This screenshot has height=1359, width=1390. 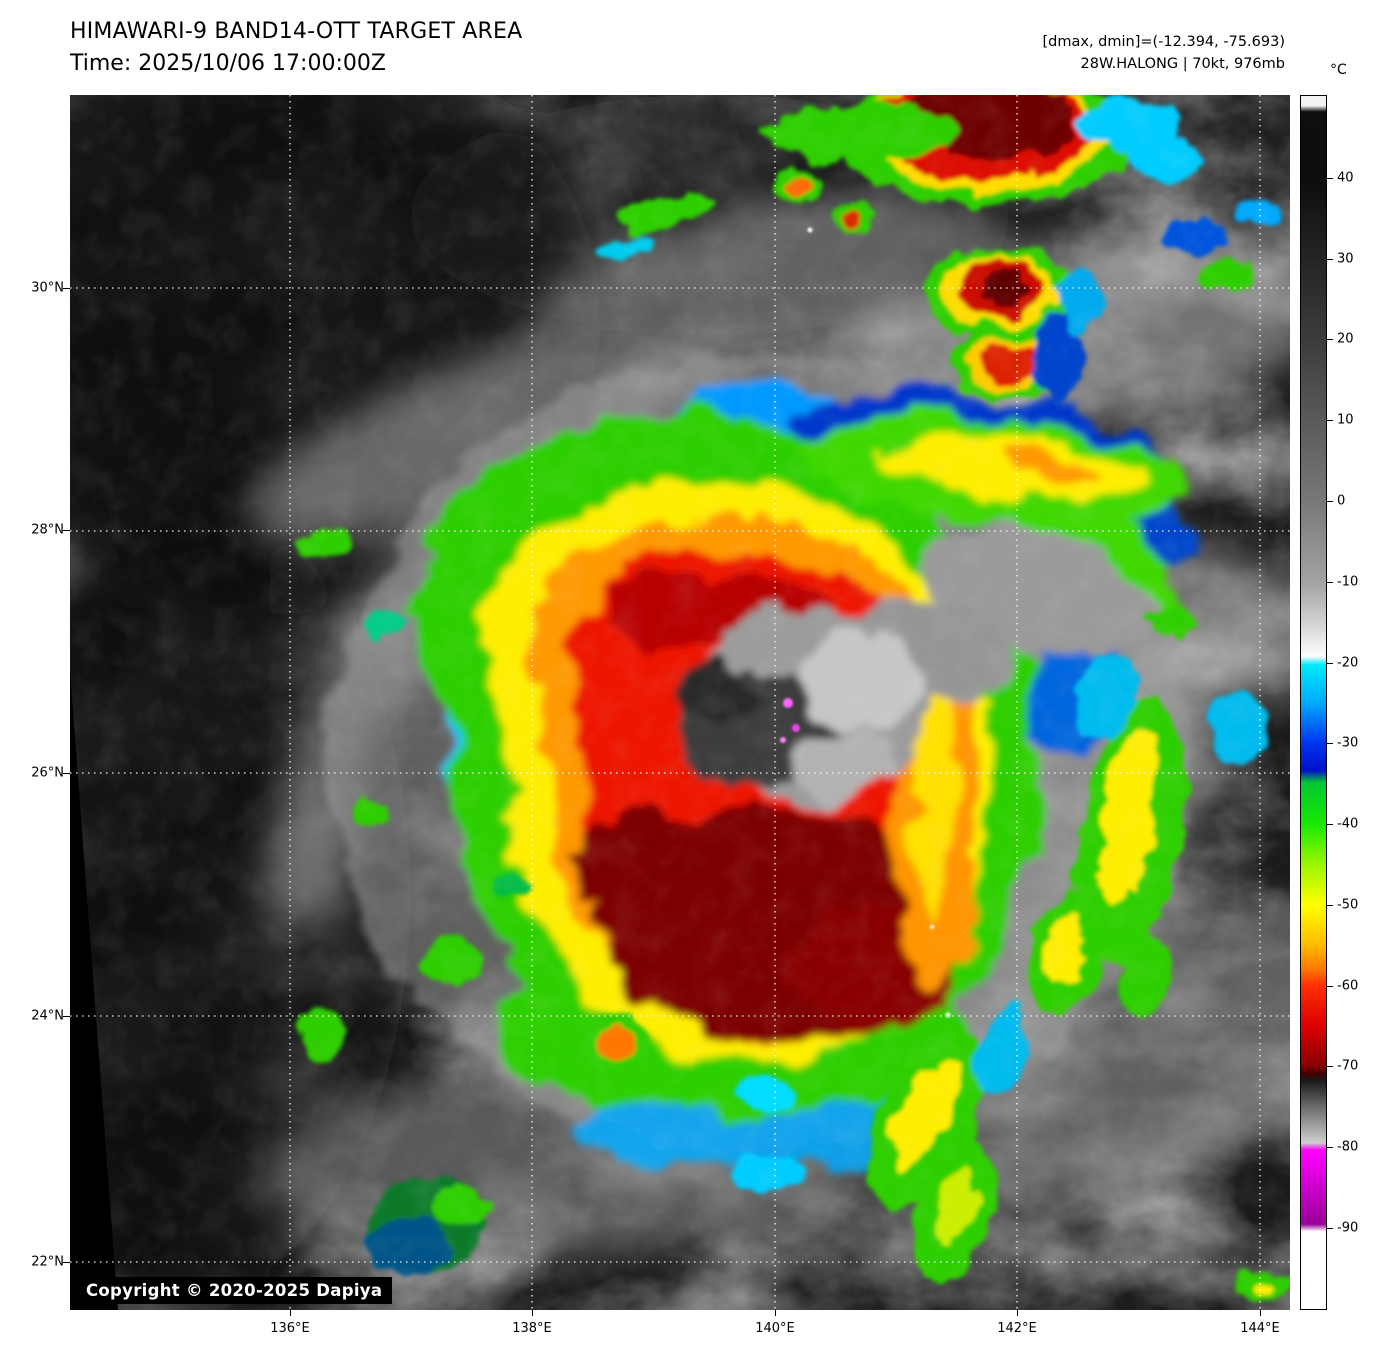 What do you see at coordinates (296, 31) in the screenshot?
I see `page-title: HIMAWARI-9 BAND14-OTT TARGET AREA` at bounding box center [296, 31].